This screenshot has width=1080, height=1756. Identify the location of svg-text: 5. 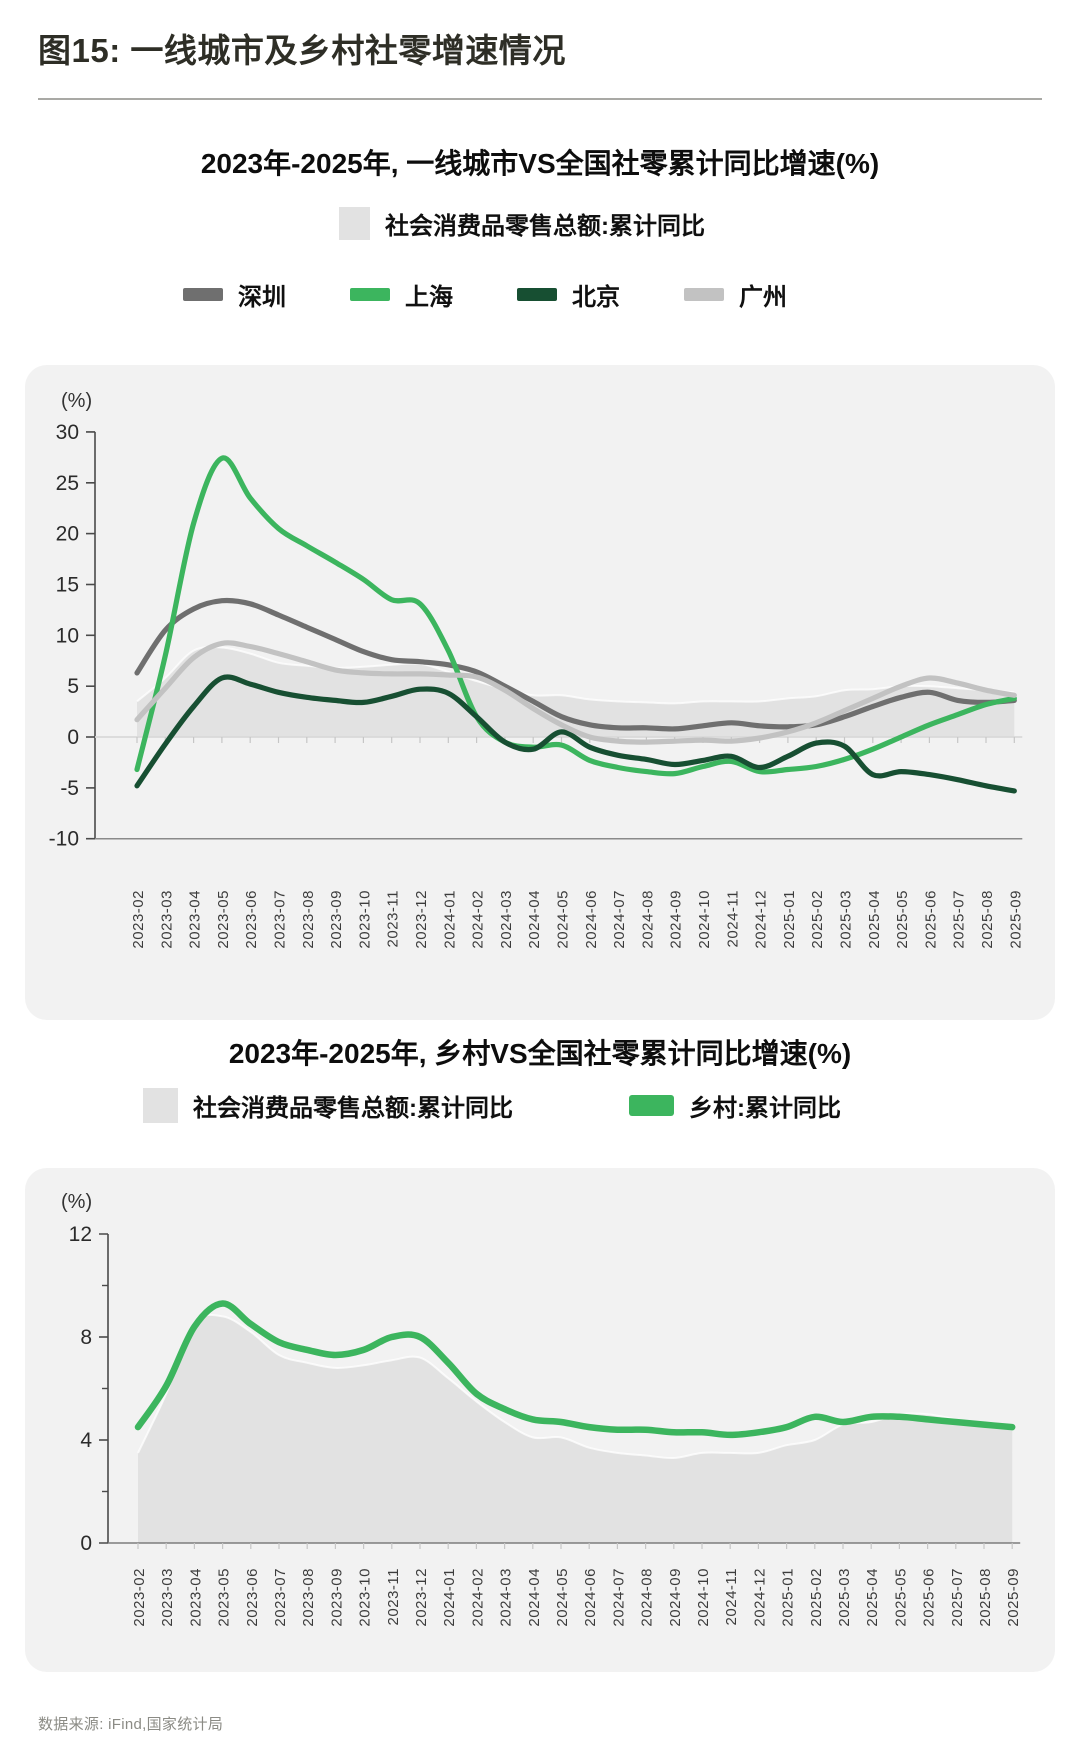
(73, 686).